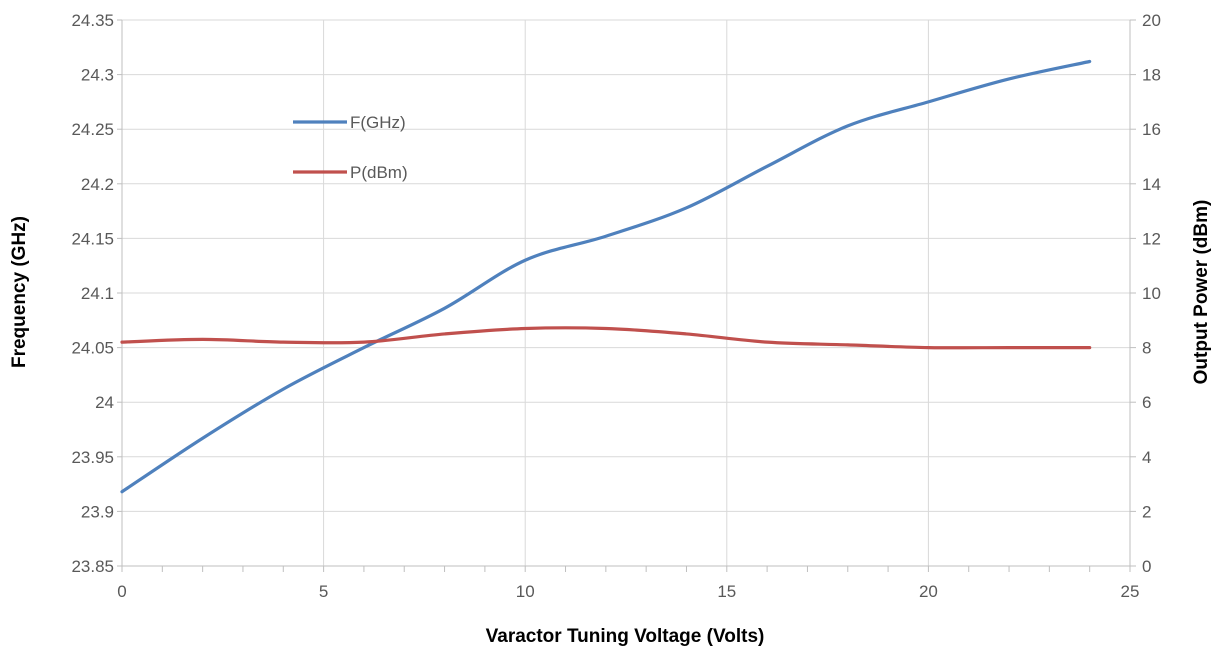 The height and width of the screenshot is (647, 1225). I want to click on y-tick-label: 24.05, so click(92, 348).